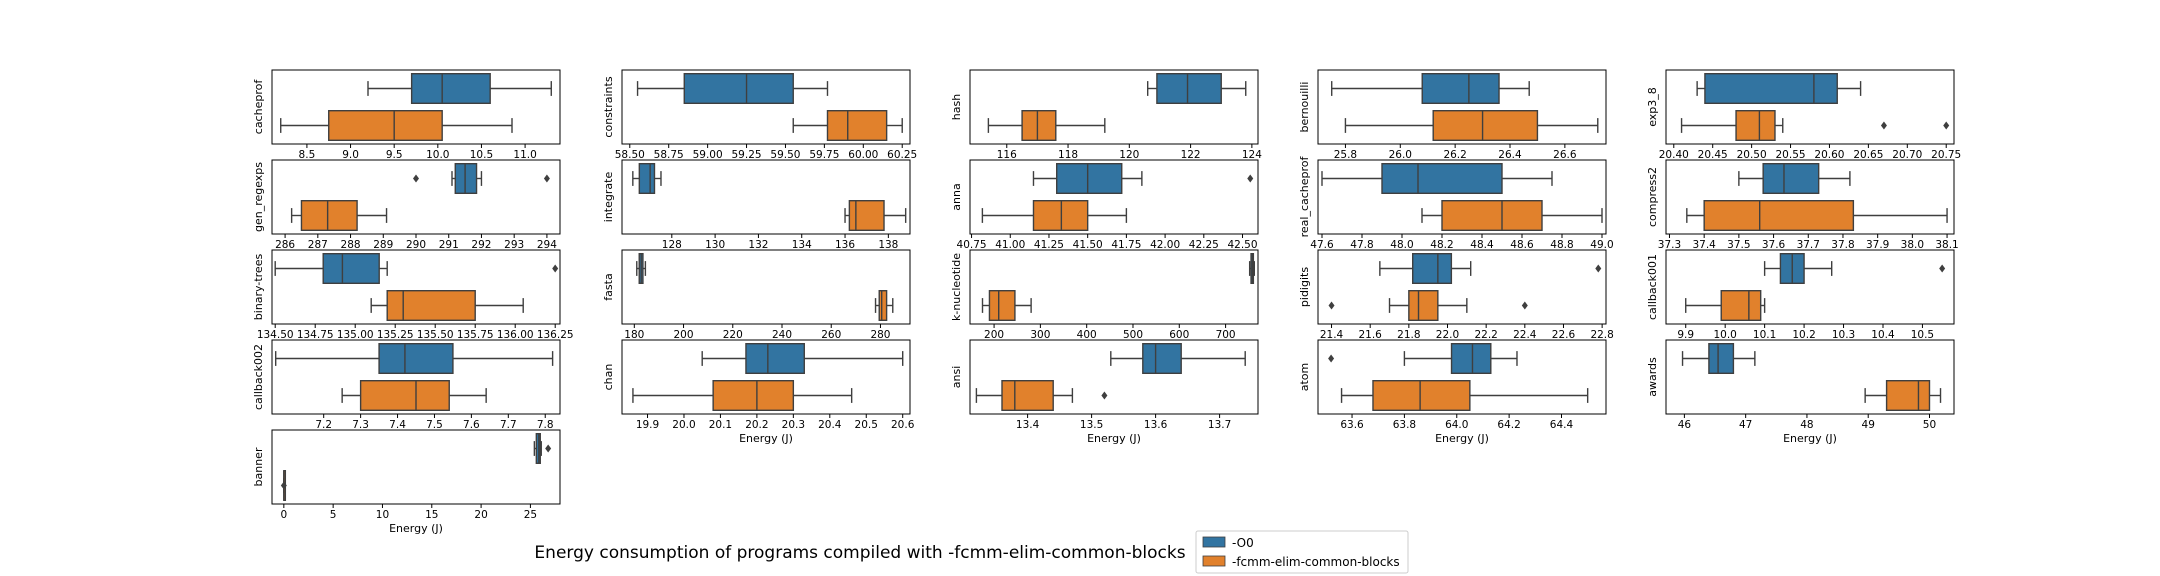 This screenshot has height=576, width=2160. I want to click on x-tick-label-134-5: 134.50, so click(275, 335).